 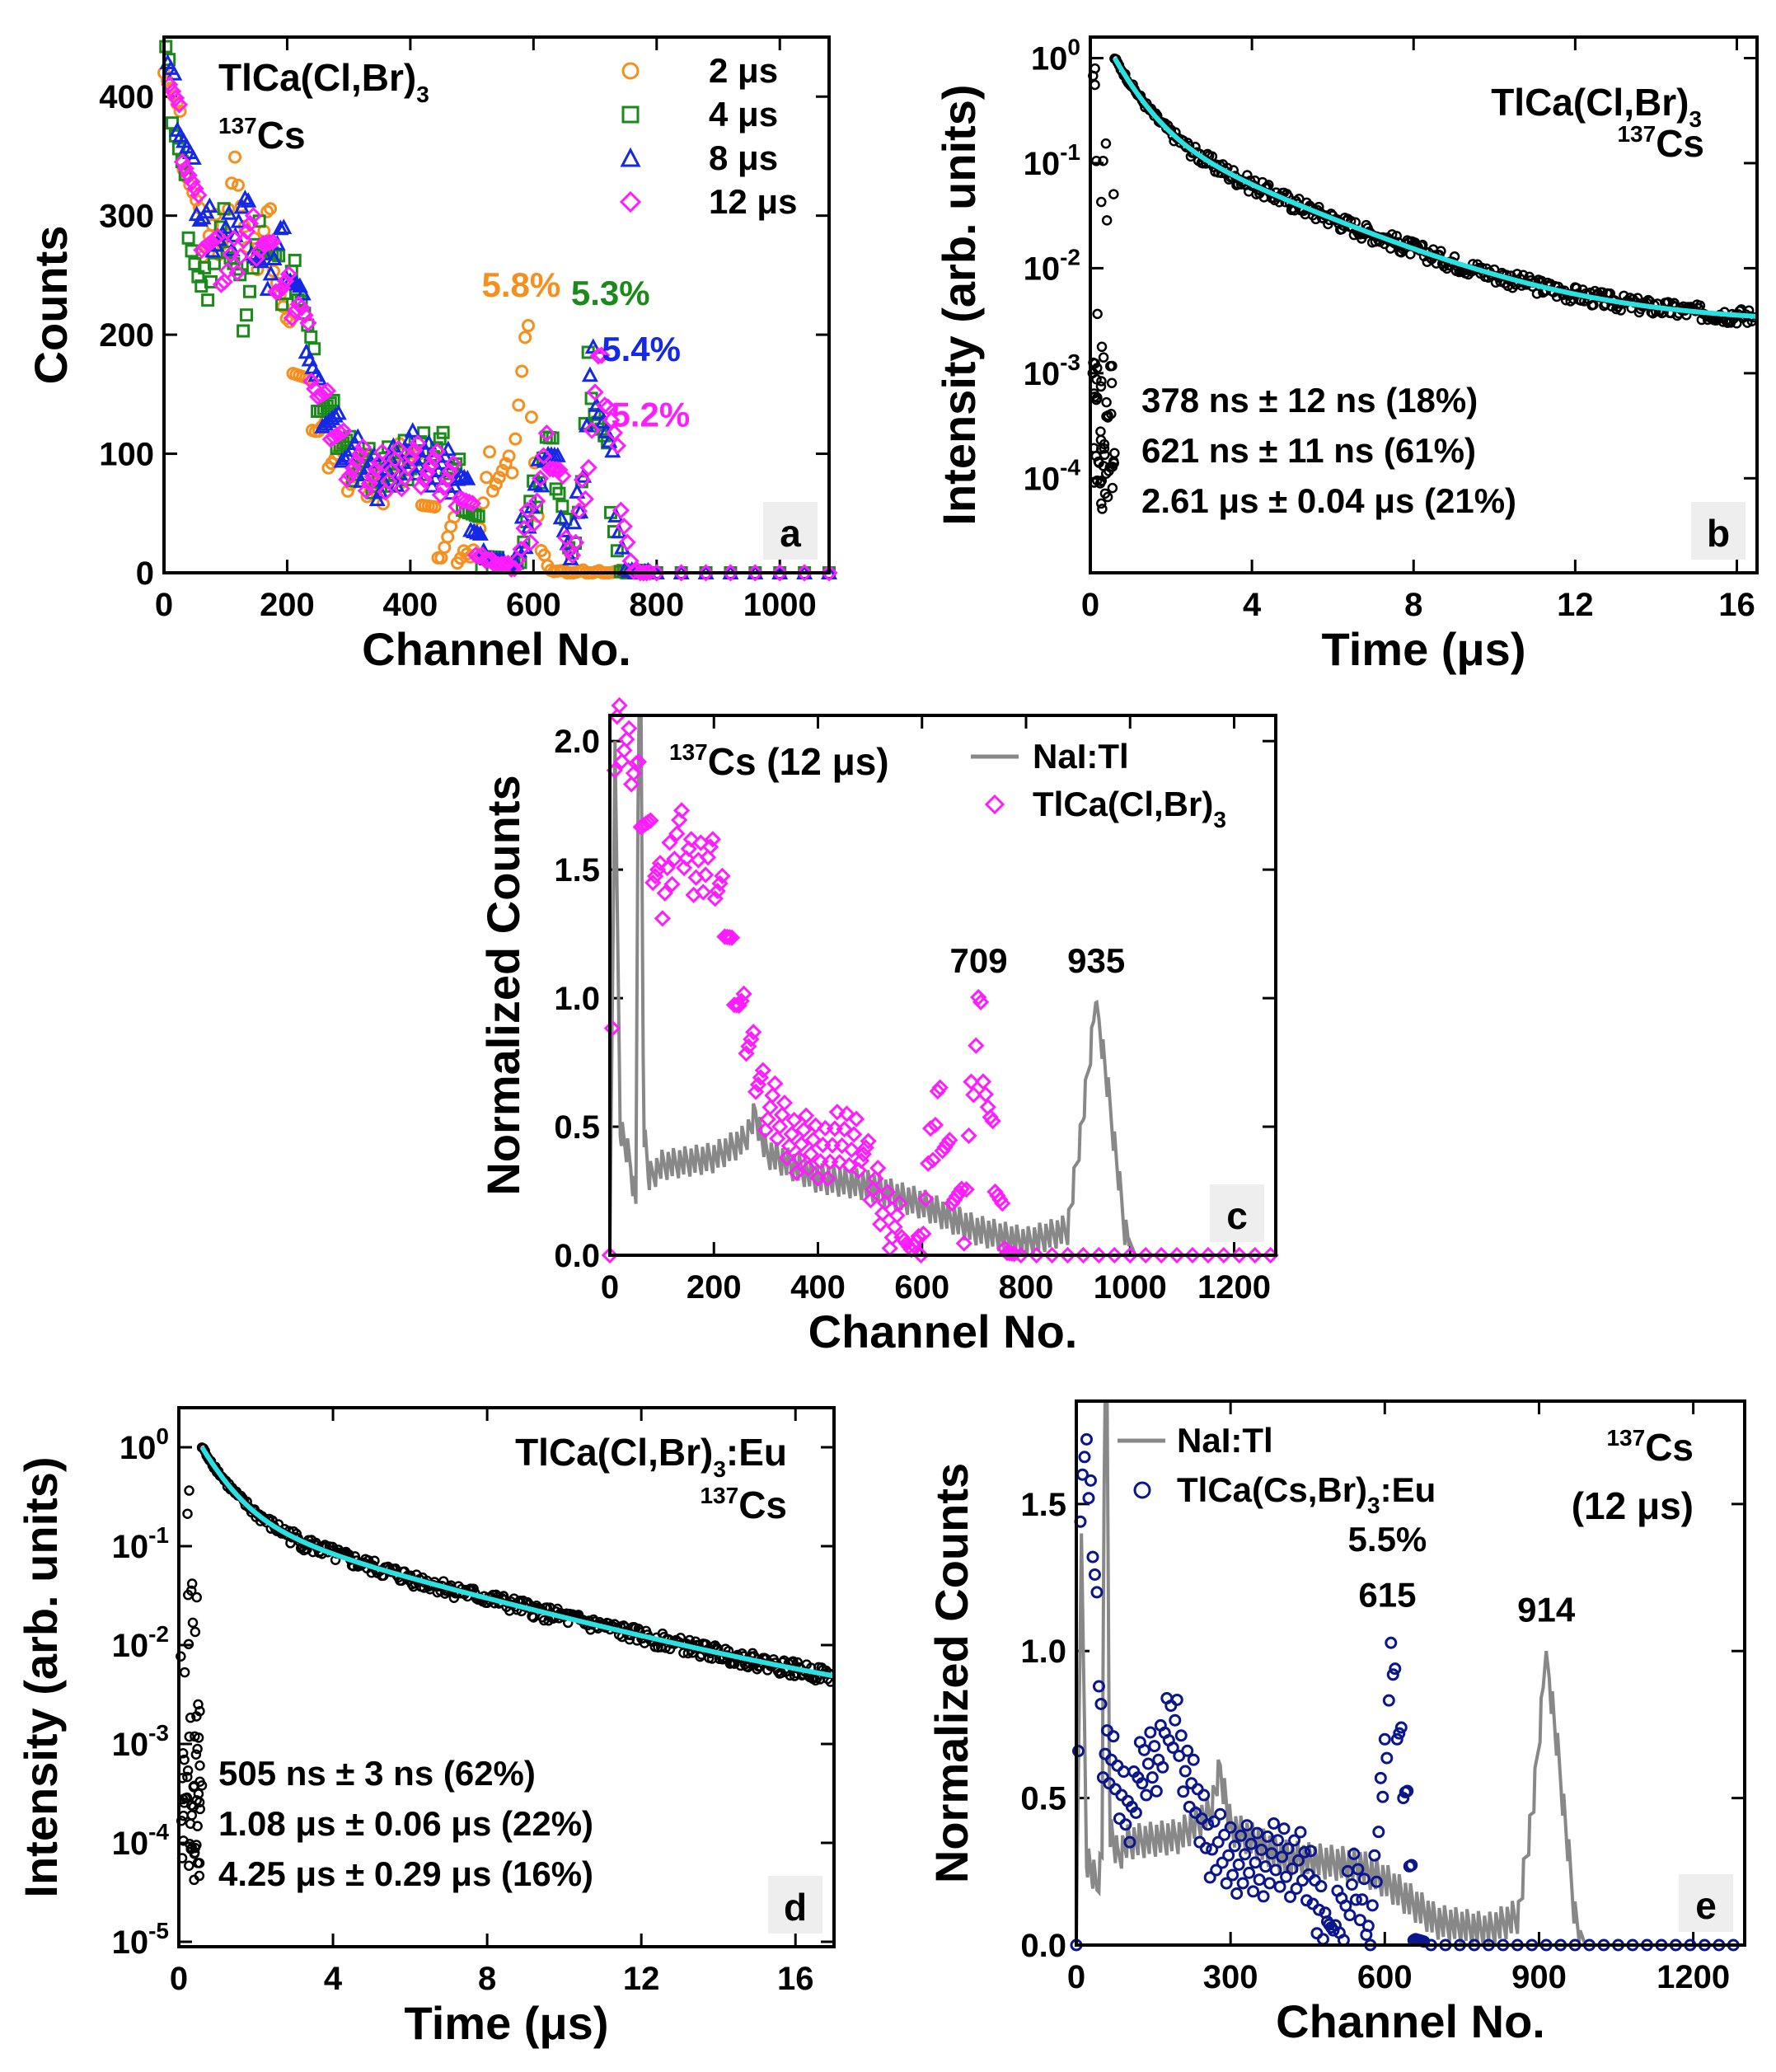 What do you see at coordinates (1387, 1539) in the screenshot?
I see `peak-label: 5.5%` at bounding box center [1387, 1539].